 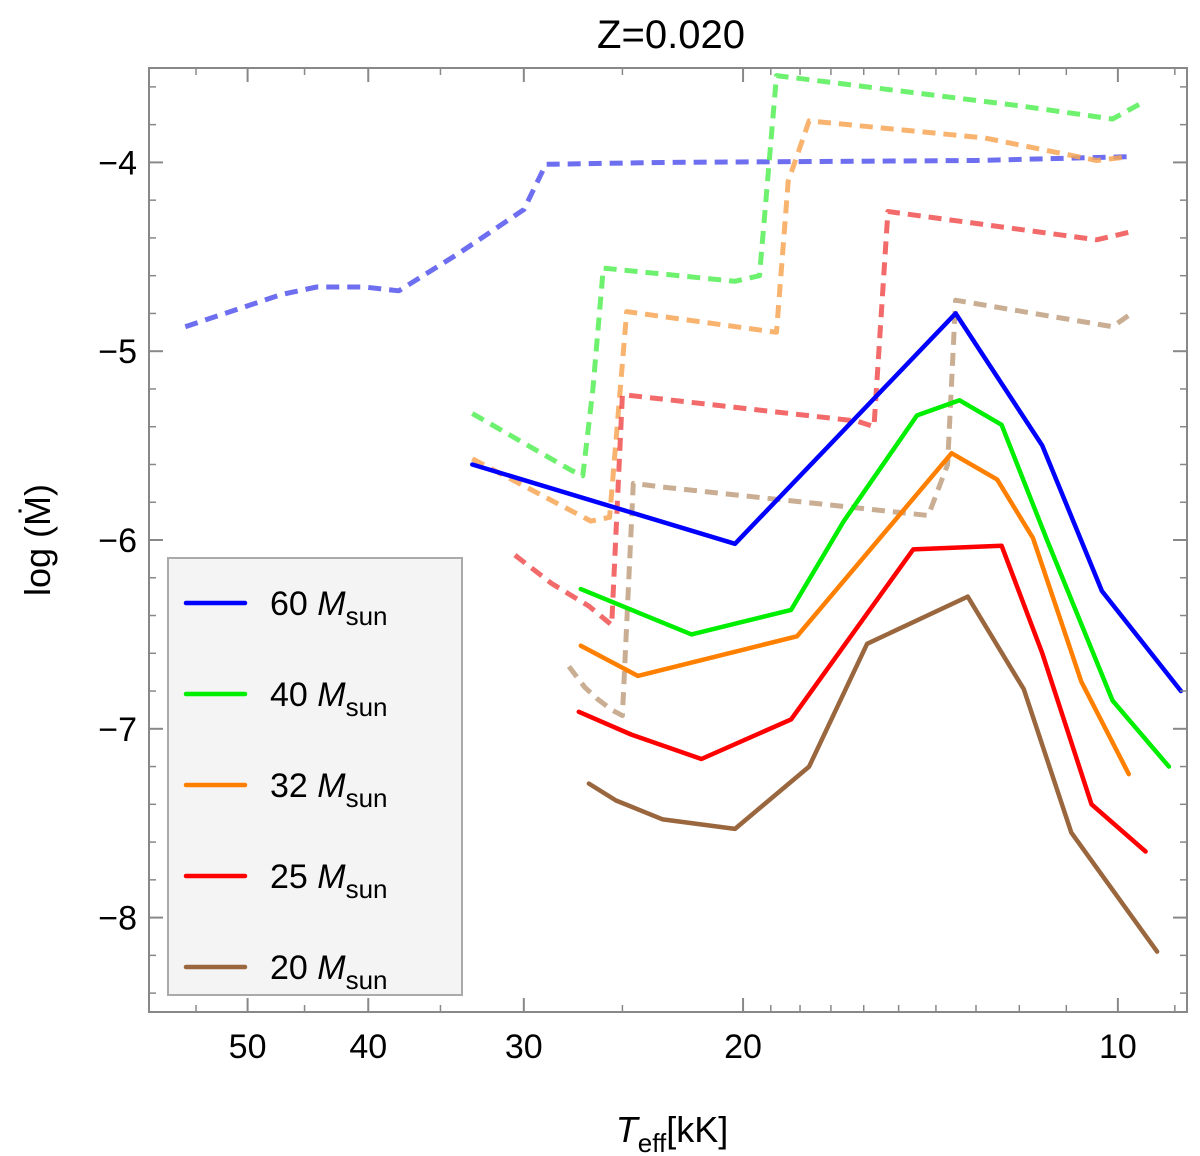 I want to click on x-axis-label: Teff[kK], so click(x=672, y=1132).